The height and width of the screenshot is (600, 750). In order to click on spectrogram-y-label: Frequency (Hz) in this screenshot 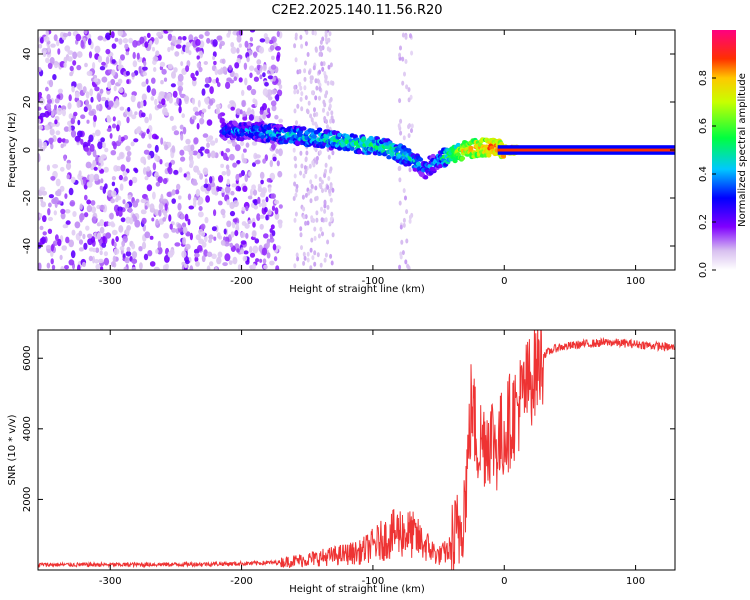, I will do `click(12, 150)`.